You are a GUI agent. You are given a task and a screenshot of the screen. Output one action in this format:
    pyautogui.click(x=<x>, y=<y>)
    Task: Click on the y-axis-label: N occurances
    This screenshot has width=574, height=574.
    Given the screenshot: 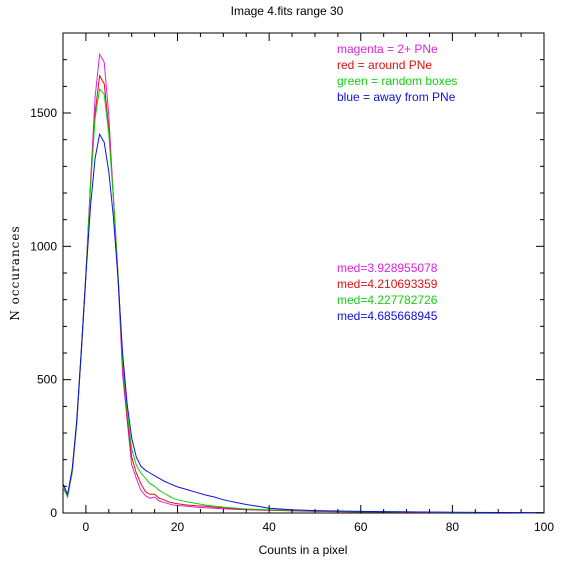 What is the action you would take?
    pyautogui.click(x=15, y=272)
    